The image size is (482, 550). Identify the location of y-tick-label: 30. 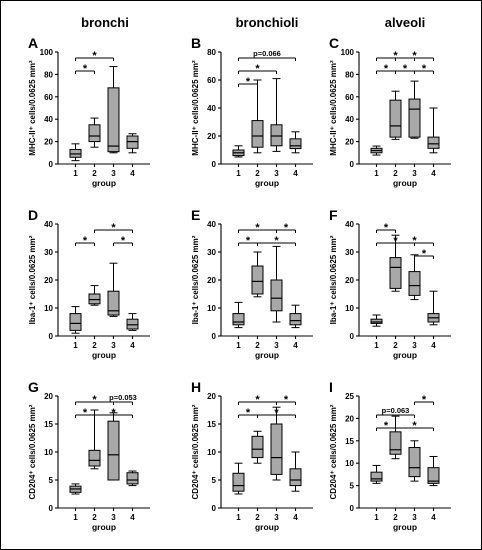
(48, 252).